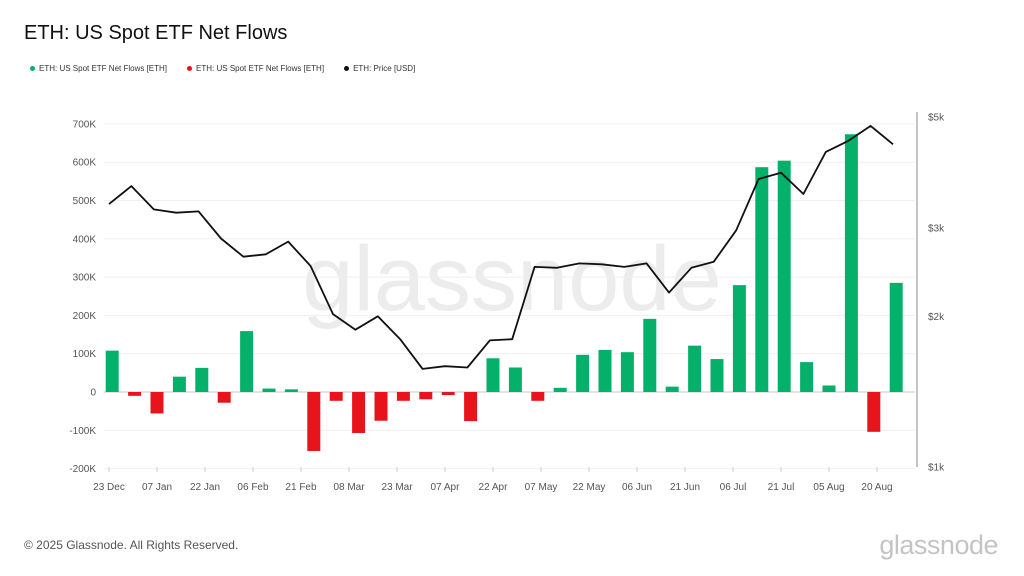  Describe the element at coordinates (541, 487) in the screenshot. I see `x-tick-label: 07 May` at that location.